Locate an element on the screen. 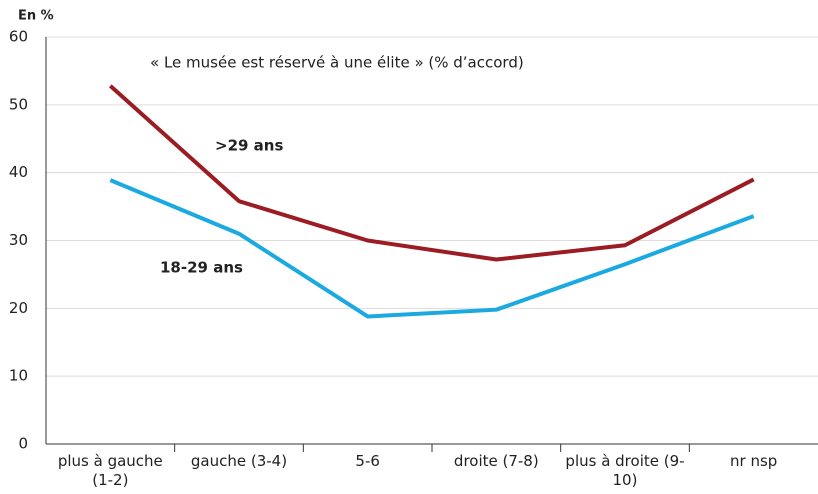  y-tick-label: 10 is located at coordinates (18, 376).